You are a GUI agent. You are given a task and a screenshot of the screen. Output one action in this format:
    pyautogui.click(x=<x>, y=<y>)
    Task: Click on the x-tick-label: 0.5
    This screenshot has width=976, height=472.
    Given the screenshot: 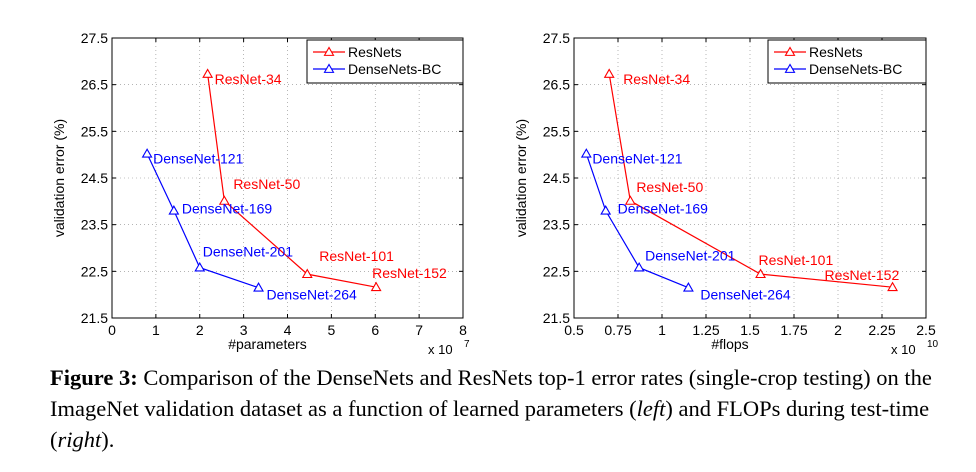 What is the action you would take?
    pyautogui.click(x=574, y=330)
    